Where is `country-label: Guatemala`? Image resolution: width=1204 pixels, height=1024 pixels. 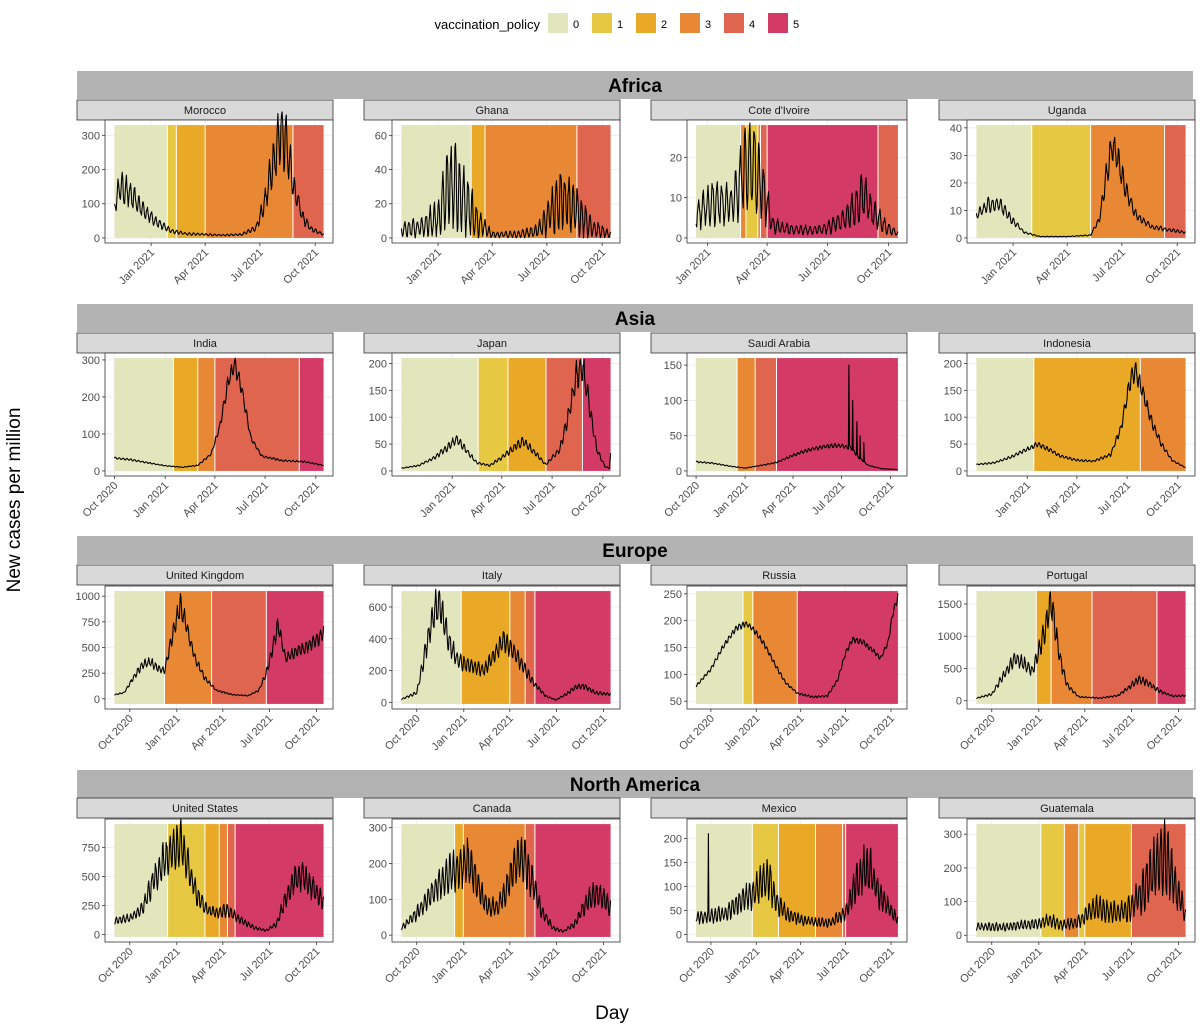
country-label: Guatemala is located at coordinates (1067, 809).